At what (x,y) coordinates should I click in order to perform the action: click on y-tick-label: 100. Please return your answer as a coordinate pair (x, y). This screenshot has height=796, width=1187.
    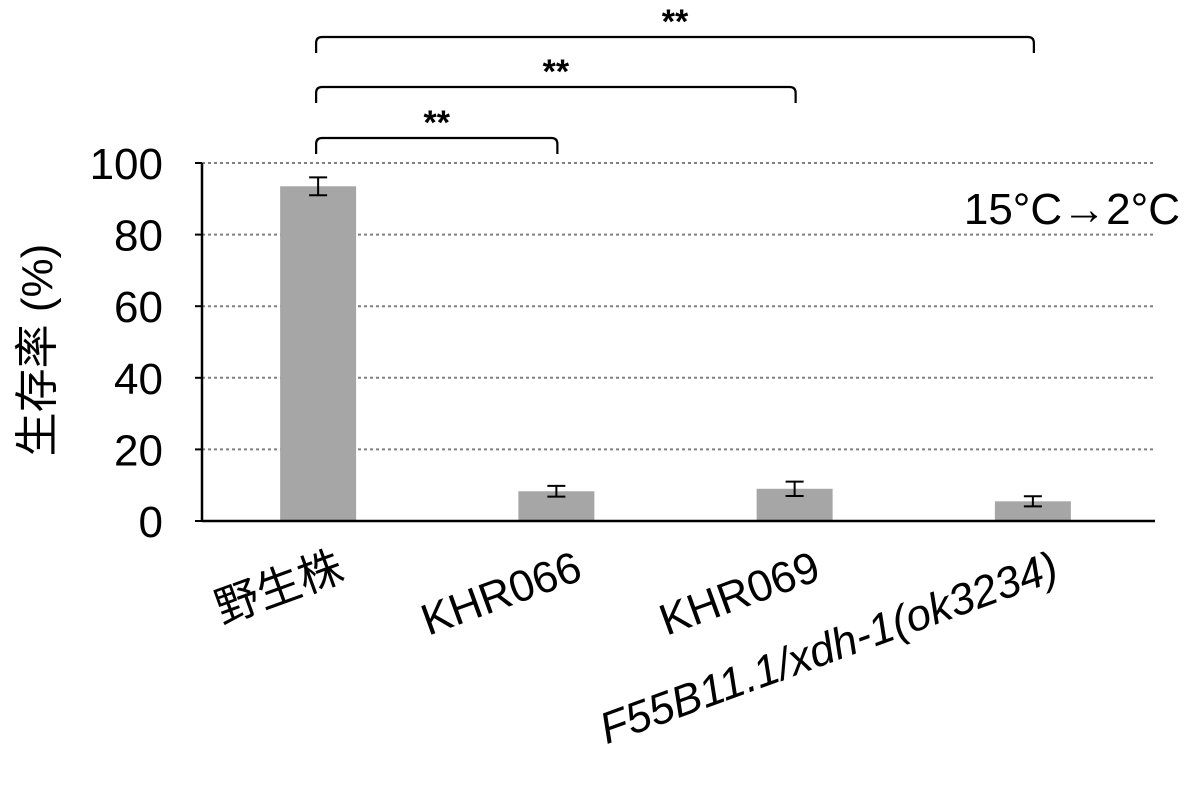
    Looking at the image, I should click on (126, 164).